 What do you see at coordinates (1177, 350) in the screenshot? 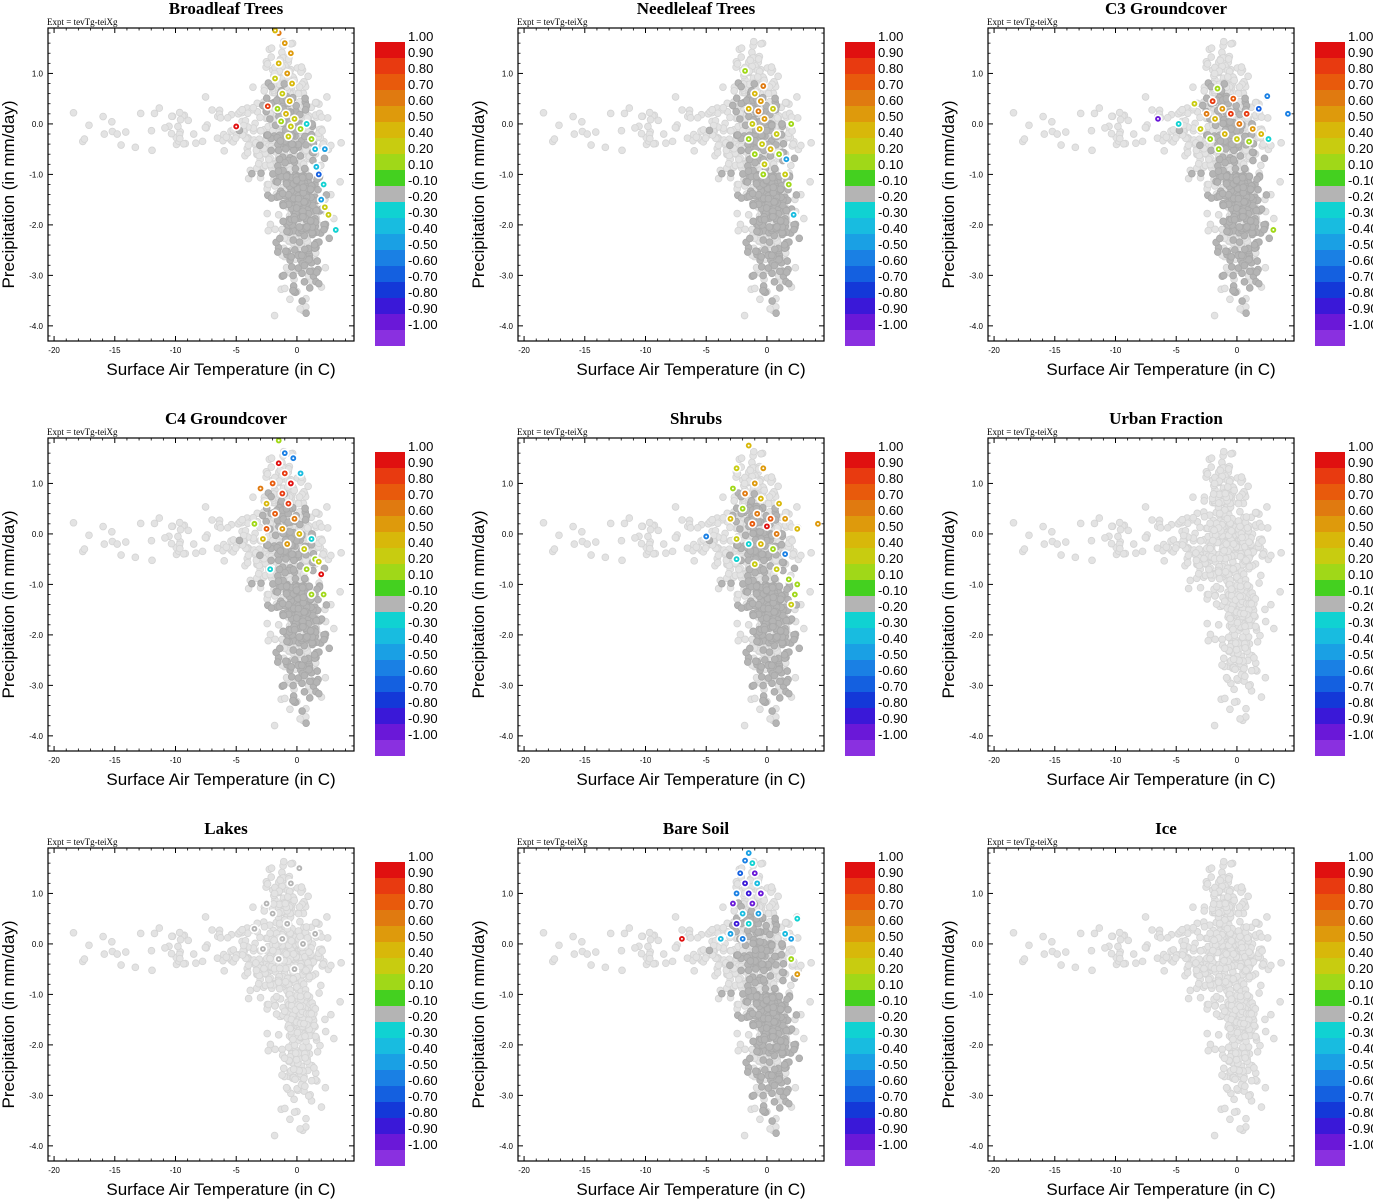
I see `x-tick-label: -5` at bounding box center [1177, 350].